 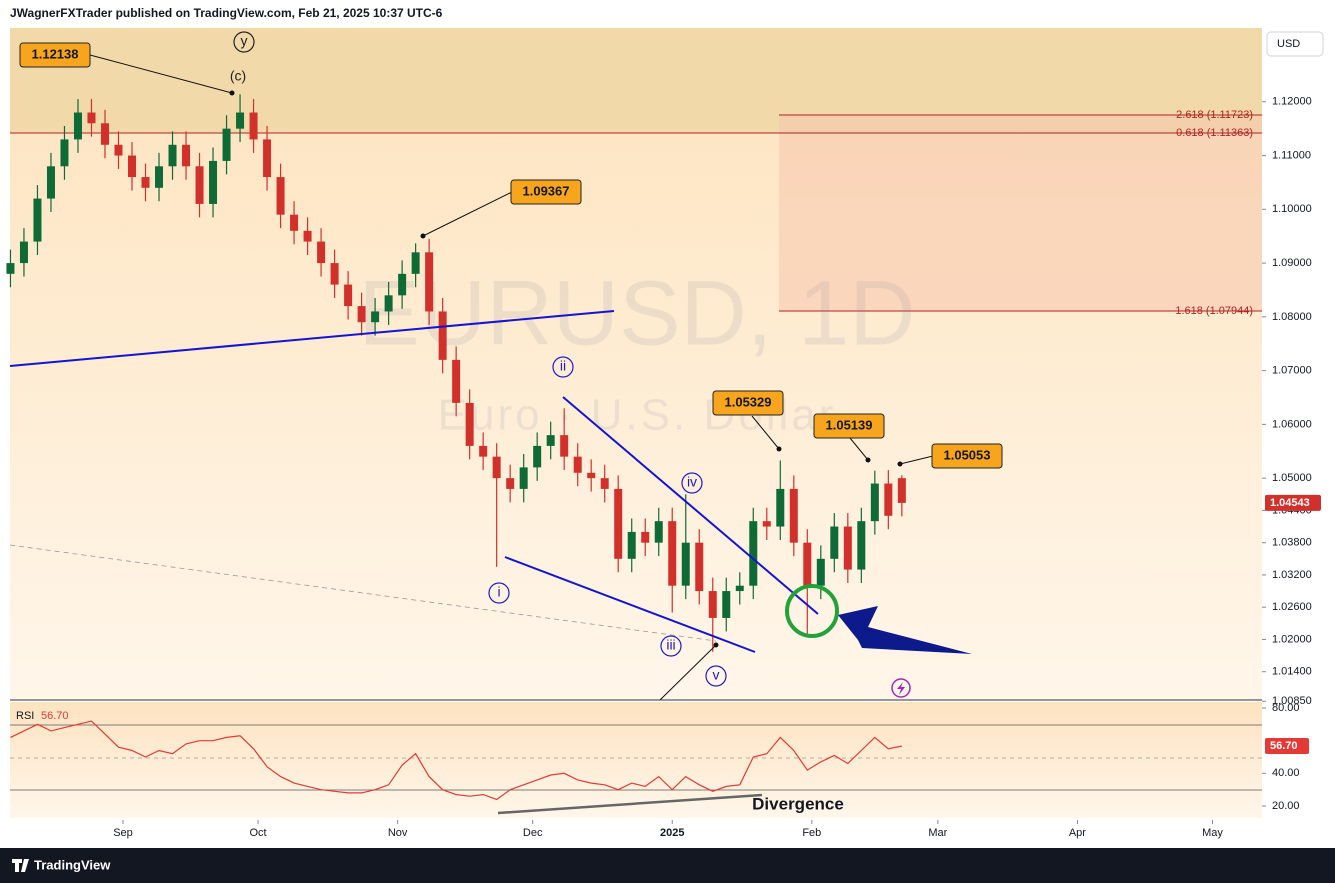 I want to click on footer-logo, so click(x=20, y=865).